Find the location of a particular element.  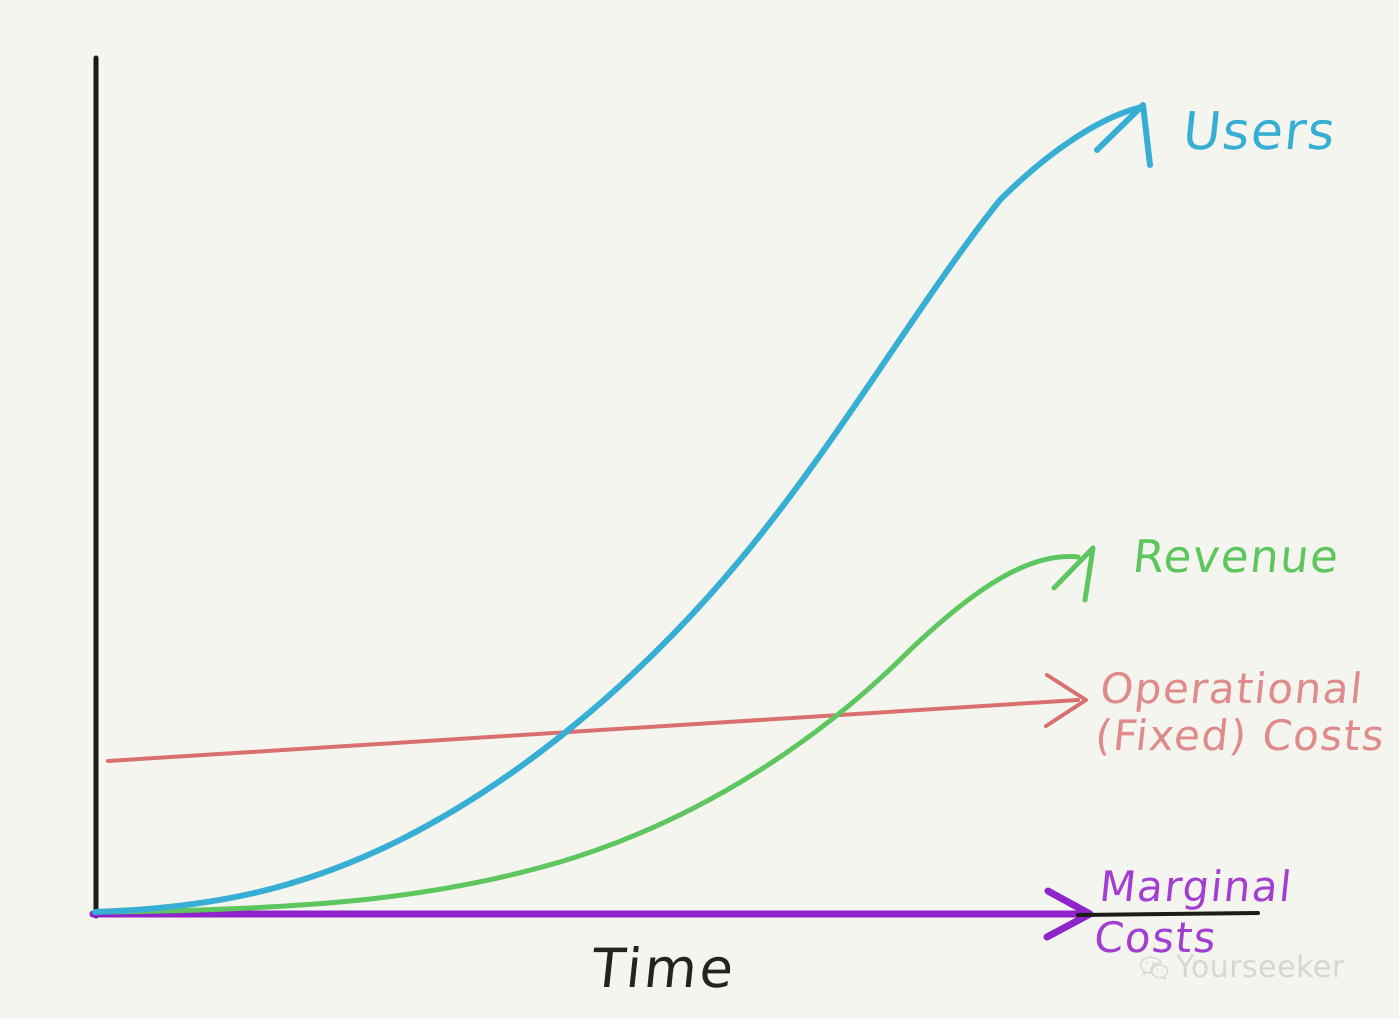

series-label-marginal-costs-line1: Marginal is located at coordinates (1196, 886).